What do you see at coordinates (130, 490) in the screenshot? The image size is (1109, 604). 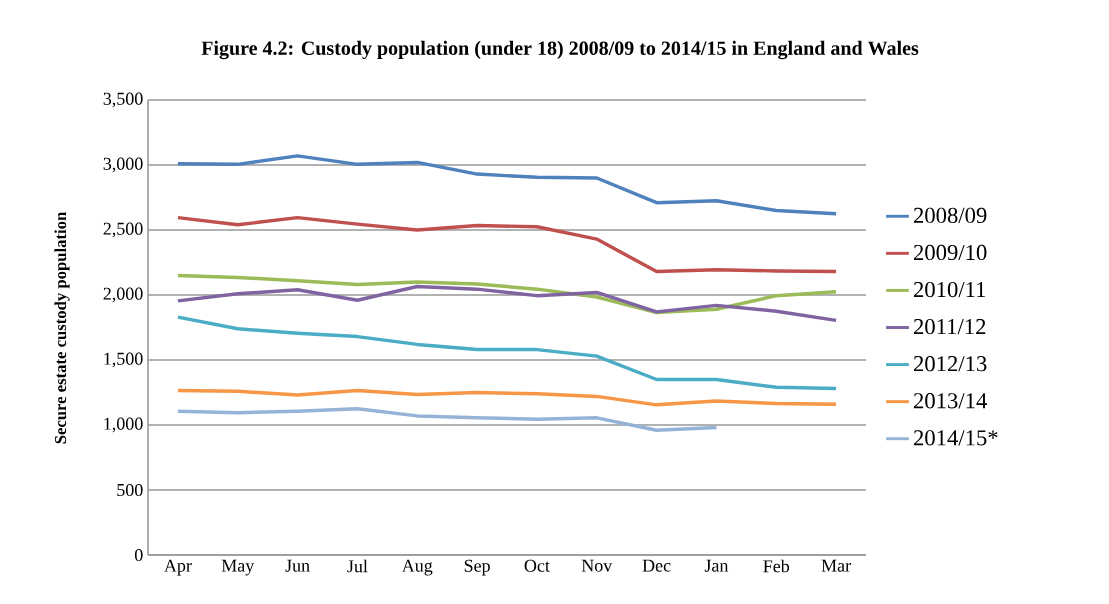 I see `y-tick-label: 500` at bounding box center [130, 490].